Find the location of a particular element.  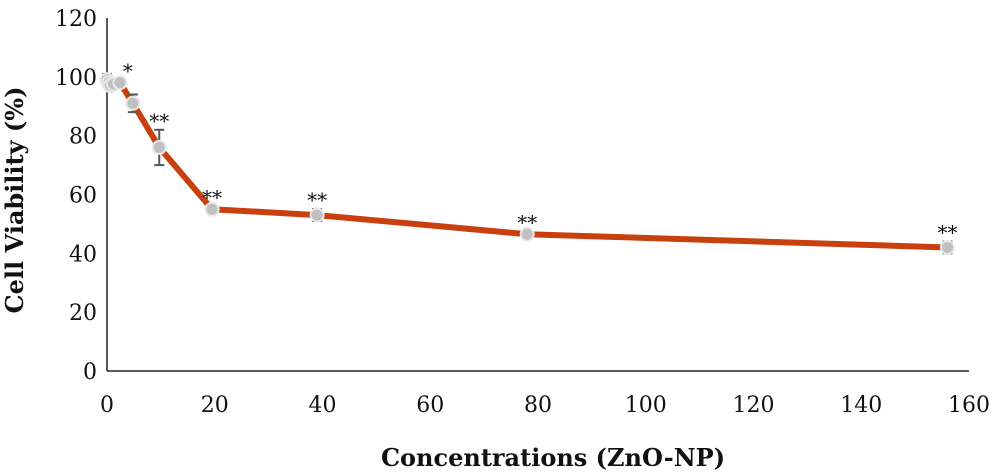

x-tick-label: 40 is located at coordinates (323, 405).